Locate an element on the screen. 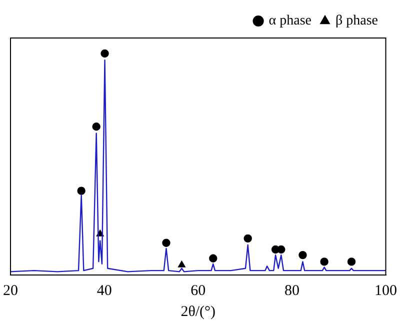  x-tick-label: 100 is located at coordinates (385, 290).